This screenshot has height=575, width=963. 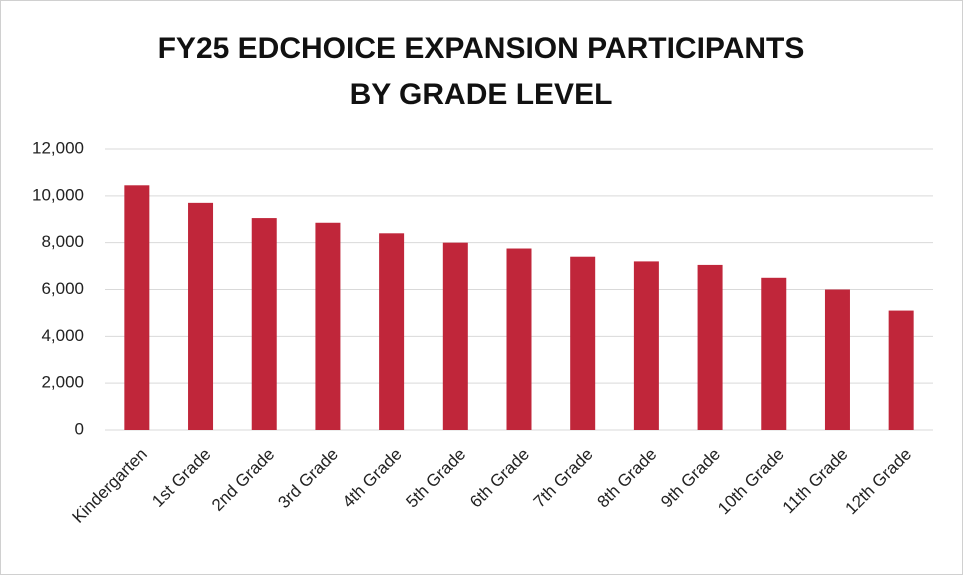 What do you see at coordinates (62, 382) in the screenshot?
I see `y-tick-label: 2,000` at bounding box center [62, 382].